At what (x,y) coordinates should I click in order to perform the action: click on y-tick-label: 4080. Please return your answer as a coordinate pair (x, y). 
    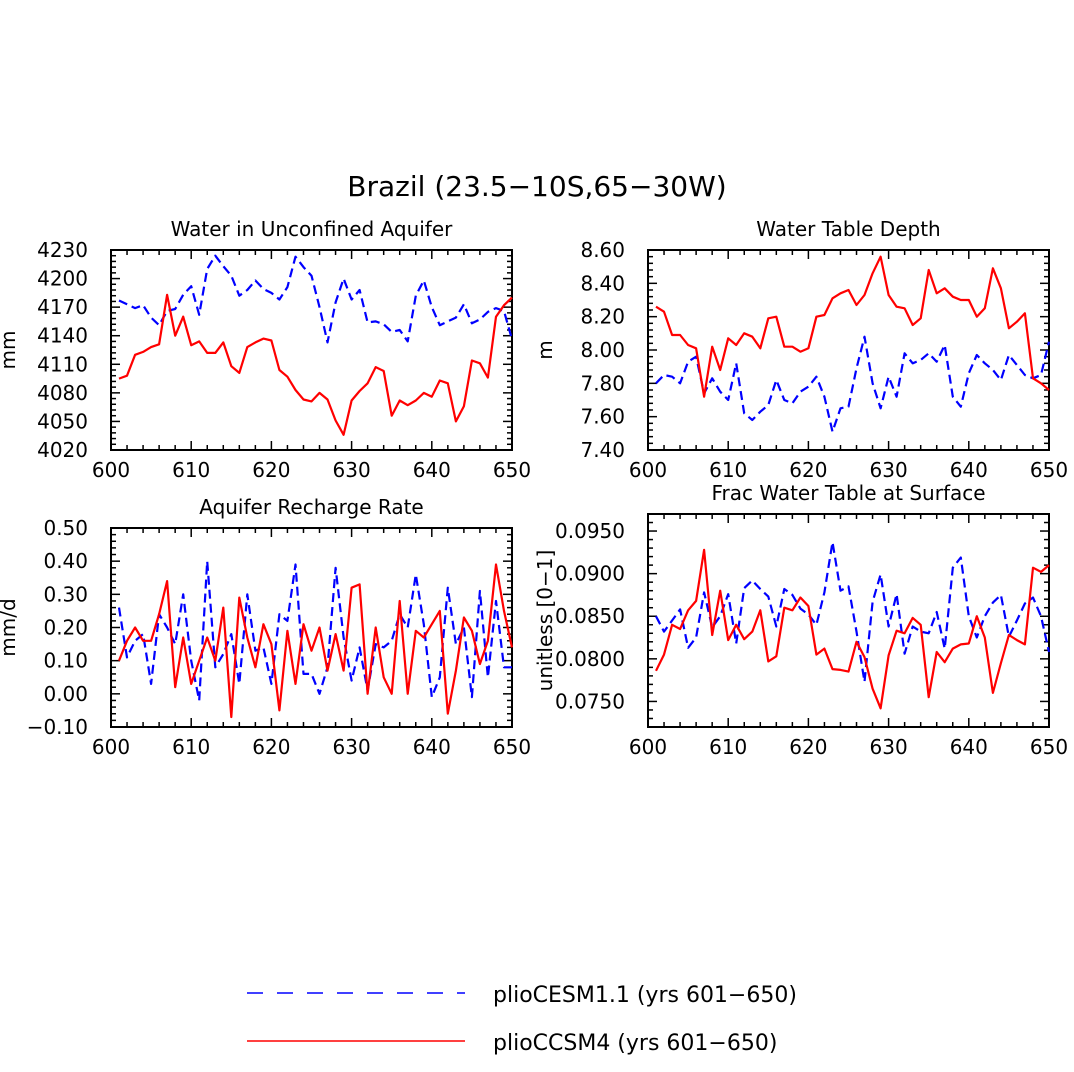
    Looking at the image, I should click on (62, 393).